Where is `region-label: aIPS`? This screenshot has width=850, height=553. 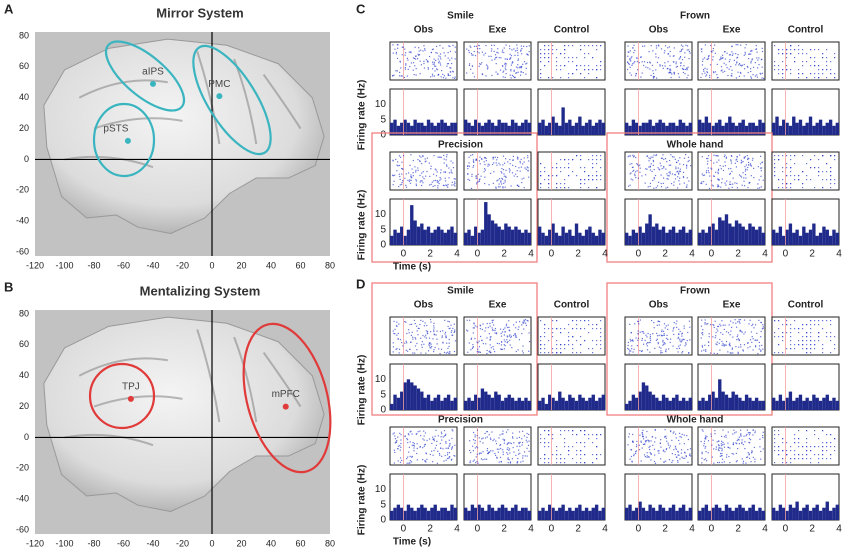
region-label: aIPS is located at coordinates (153, 71).